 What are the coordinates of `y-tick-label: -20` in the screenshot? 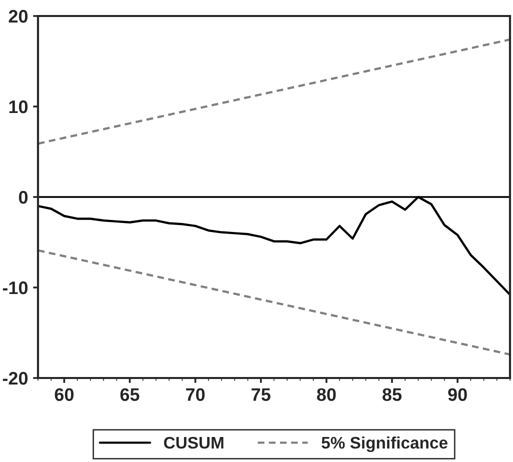 It's located at (15, 378).